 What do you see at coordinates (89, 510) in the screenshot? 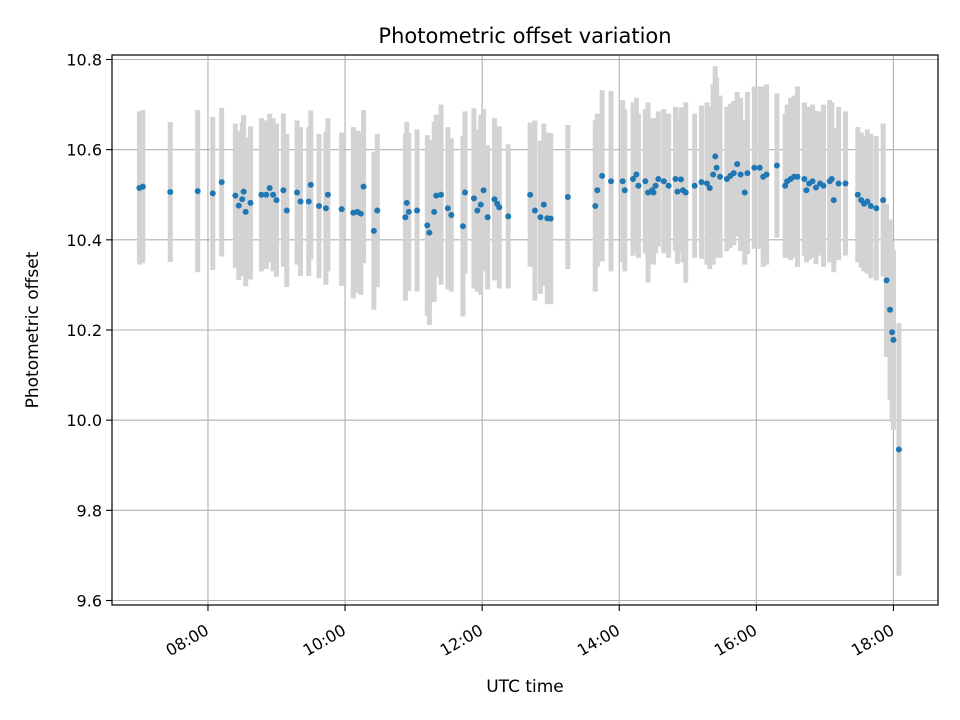
I see `y-tick-label: 9.8` at bounding box center [89, 510].